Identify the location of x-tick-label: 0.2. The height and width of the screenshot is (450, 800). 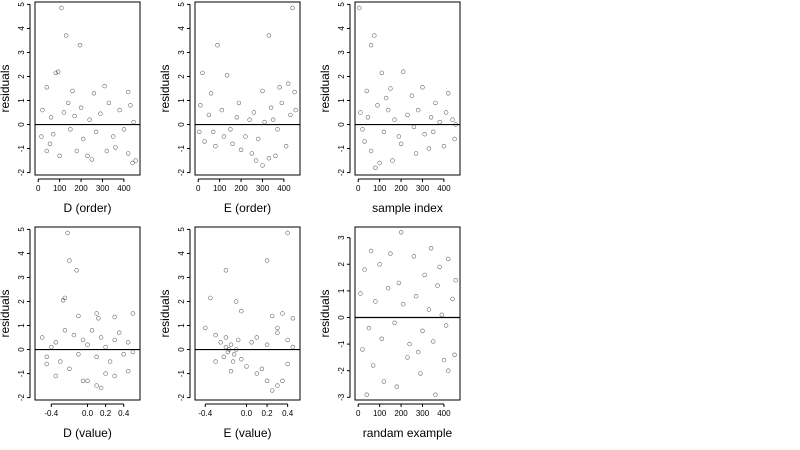
(267, 413).